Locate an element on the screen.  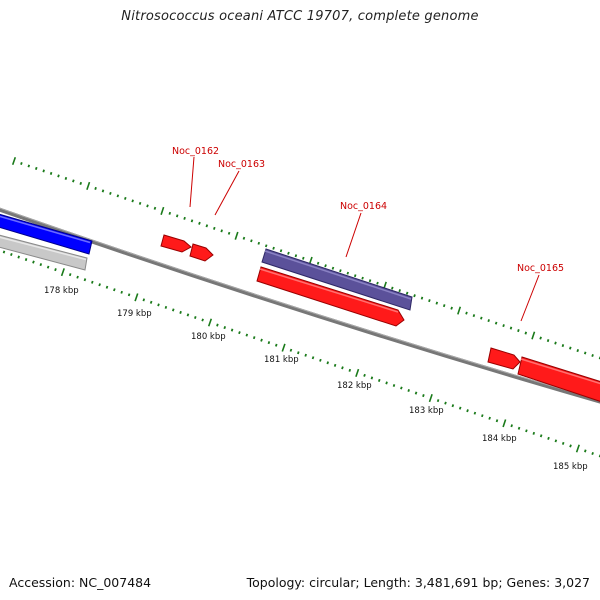
blue-feature is located at coordinates (46, 234).